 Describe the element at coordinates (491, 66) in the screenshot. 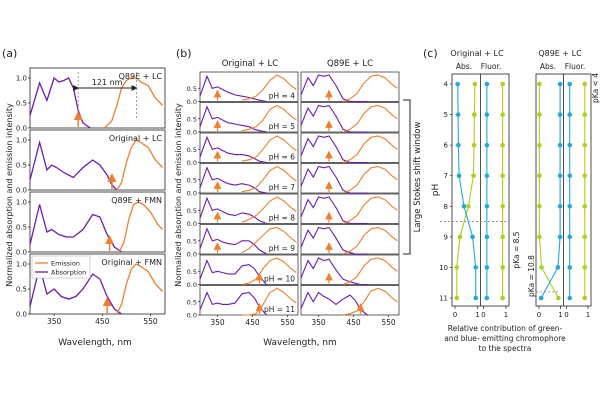

I see `panel-c-subtitle-2: Fluor.` at that location.